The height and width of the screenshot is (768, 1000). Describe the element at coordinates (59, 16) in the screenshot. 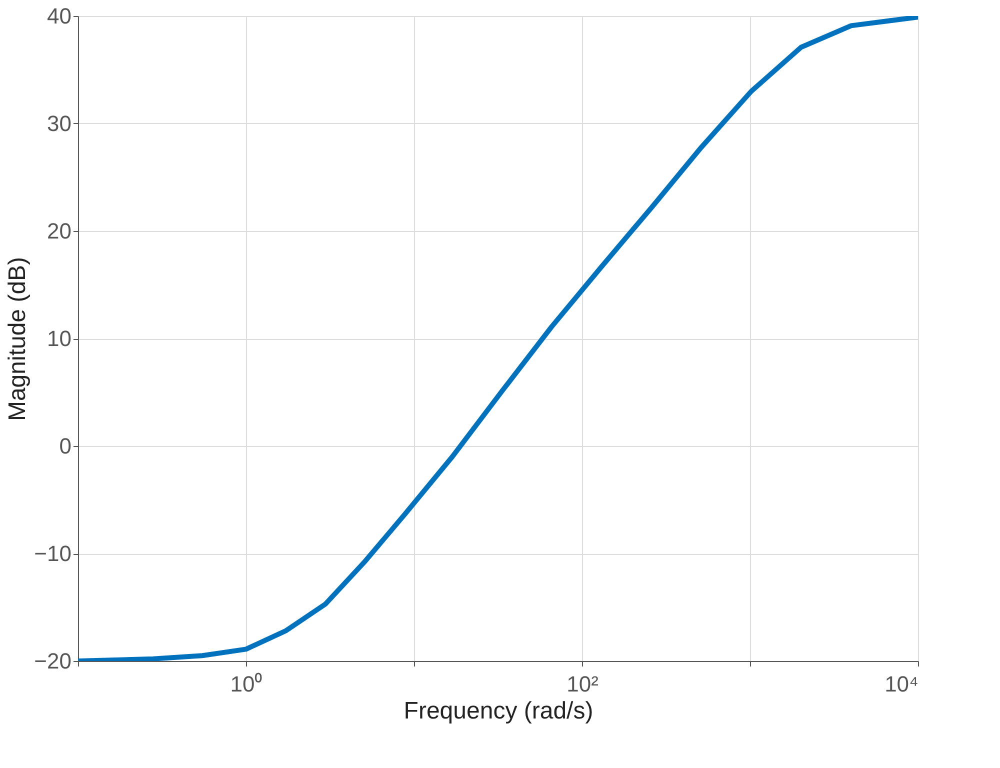

I see `y-tick-label: 40` at that location.